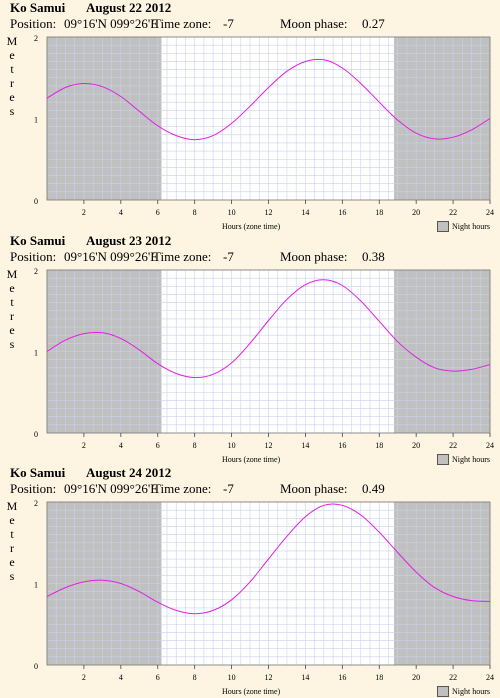  Describe the element at coordinates (373, 23) in the screenshot. I see `moon-phase-value: 0.27` at that location.